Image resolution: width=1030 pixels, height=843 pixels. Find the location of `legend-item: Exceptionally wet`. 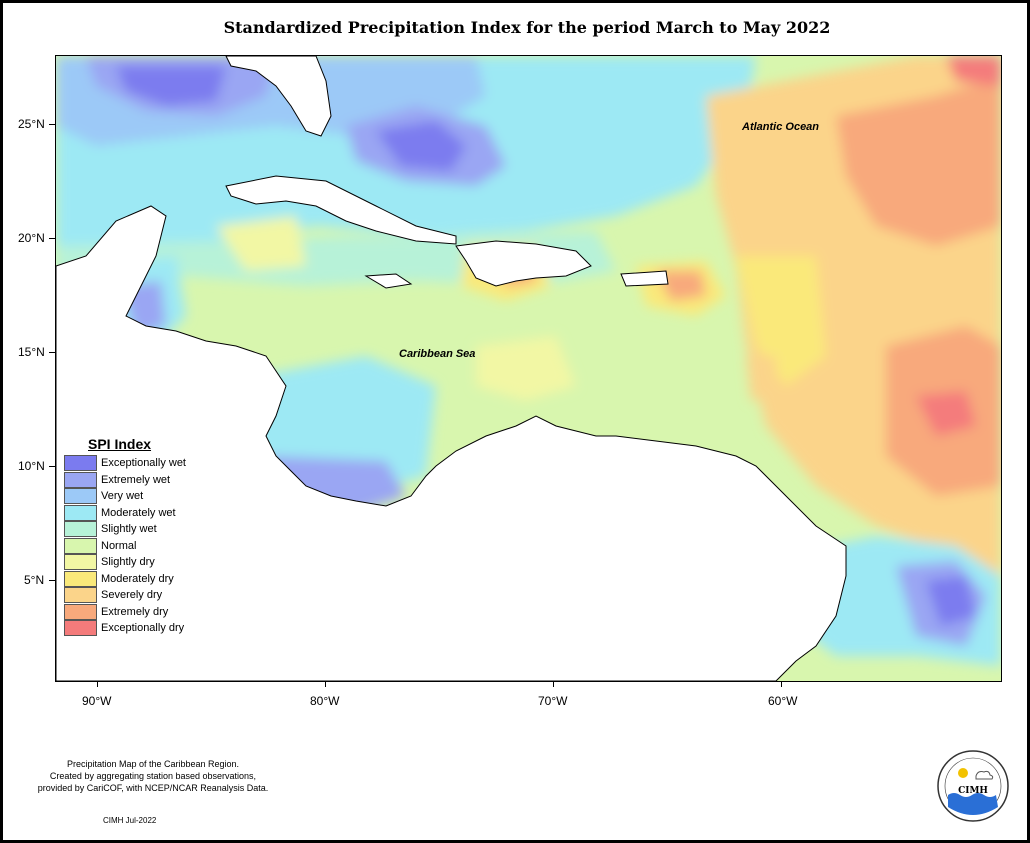

legend-item: Exceptionally wet is located at coordinates (125, 463).